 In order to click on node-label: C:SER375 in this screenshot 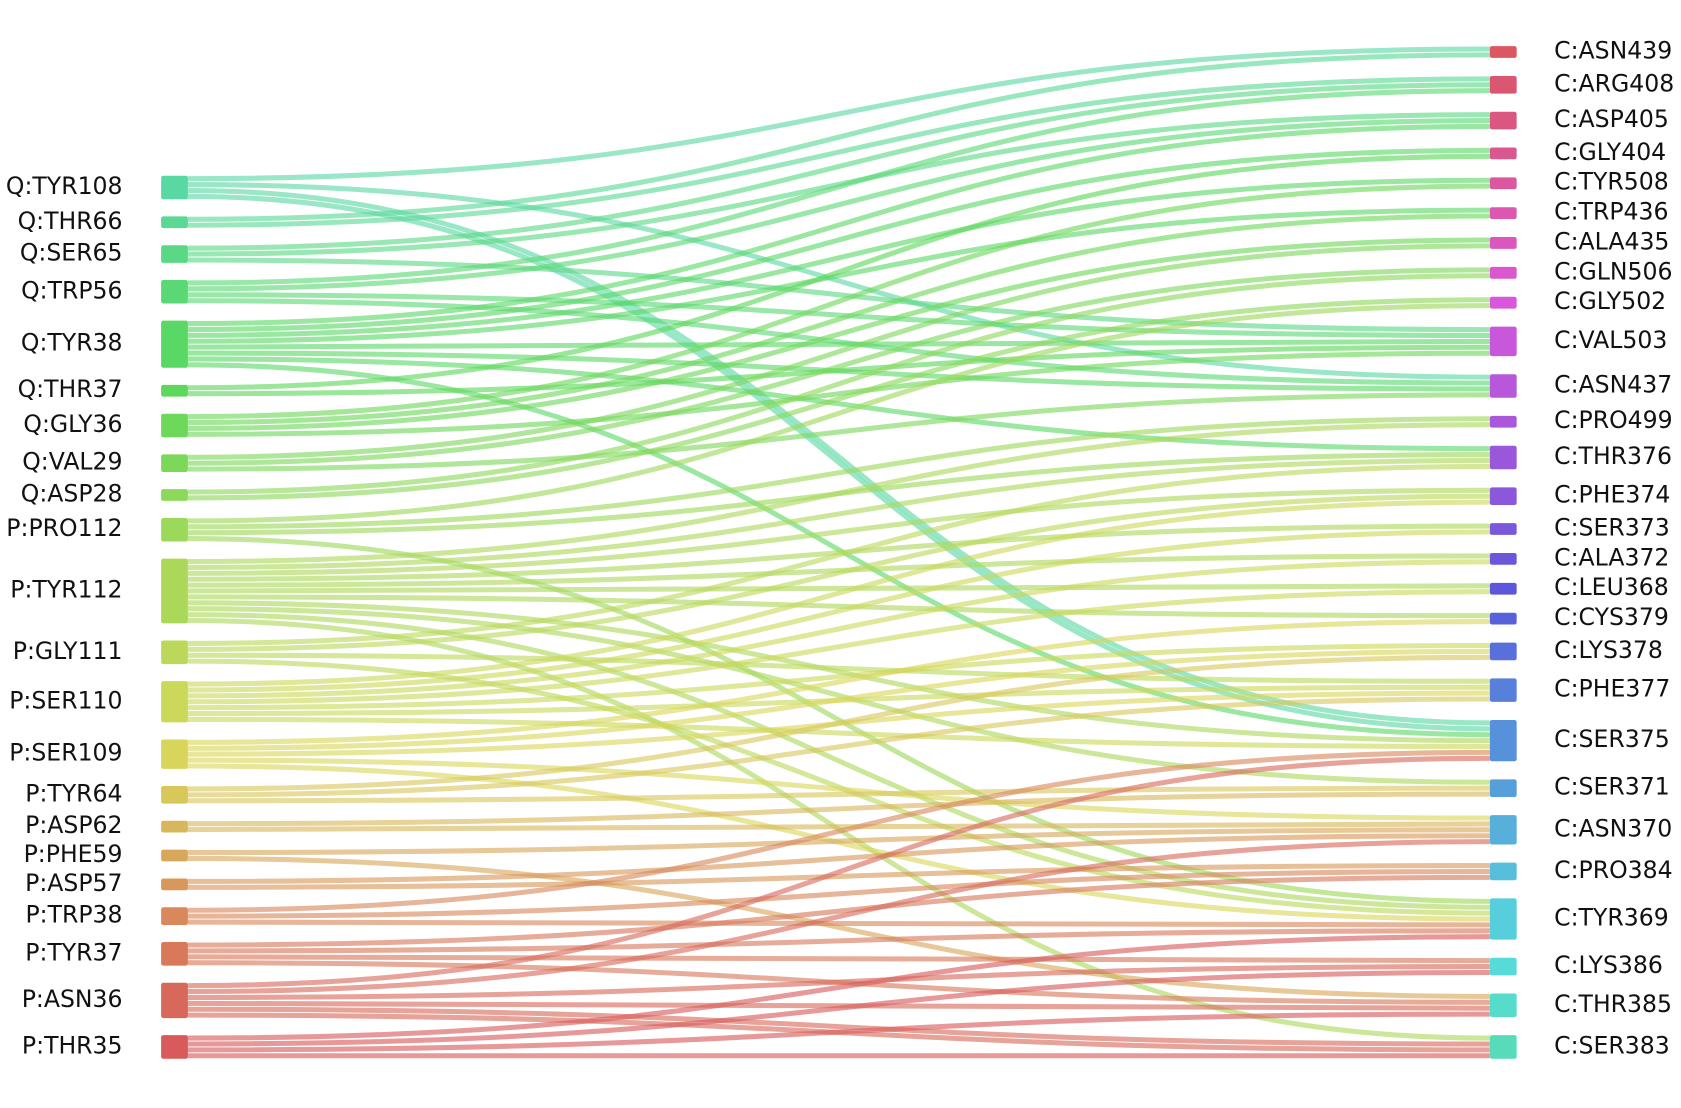, I will do `click(1612, 739)`.